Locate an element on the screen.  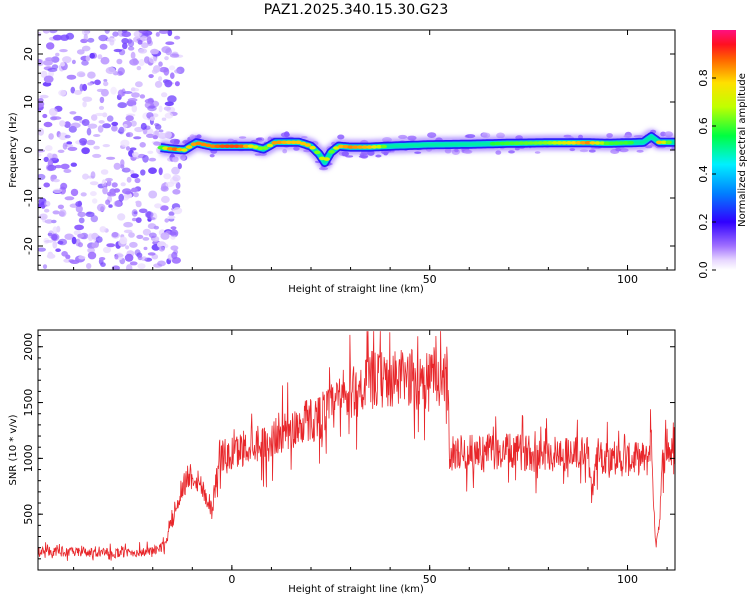
colorbar-tick-label: 0.8 is located at coordinates (703, 78).